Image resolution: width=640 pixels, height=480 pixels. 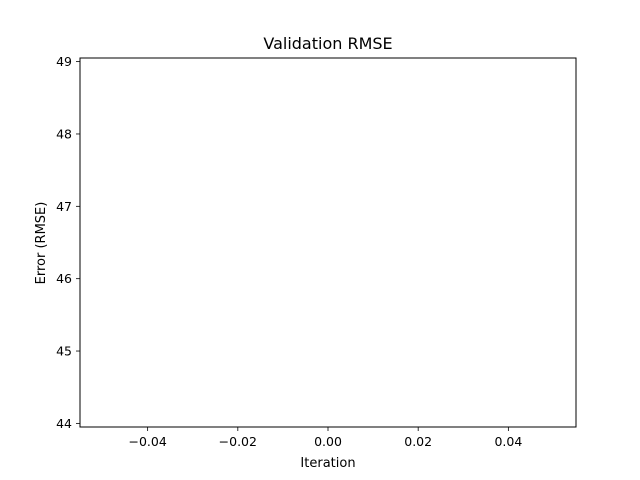 What do you see at coordinates (64, 351) in the screenshot?
I see `y-tick-label: 45` at bounding box center [64, 351].